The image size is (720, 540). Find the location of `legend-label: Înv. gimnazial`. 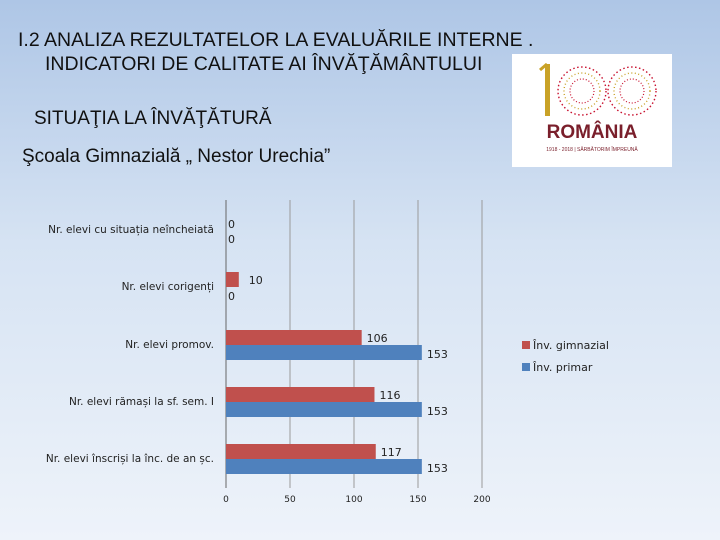

legend-label: Înv. gimnazial is located at coordinates (571, 345).